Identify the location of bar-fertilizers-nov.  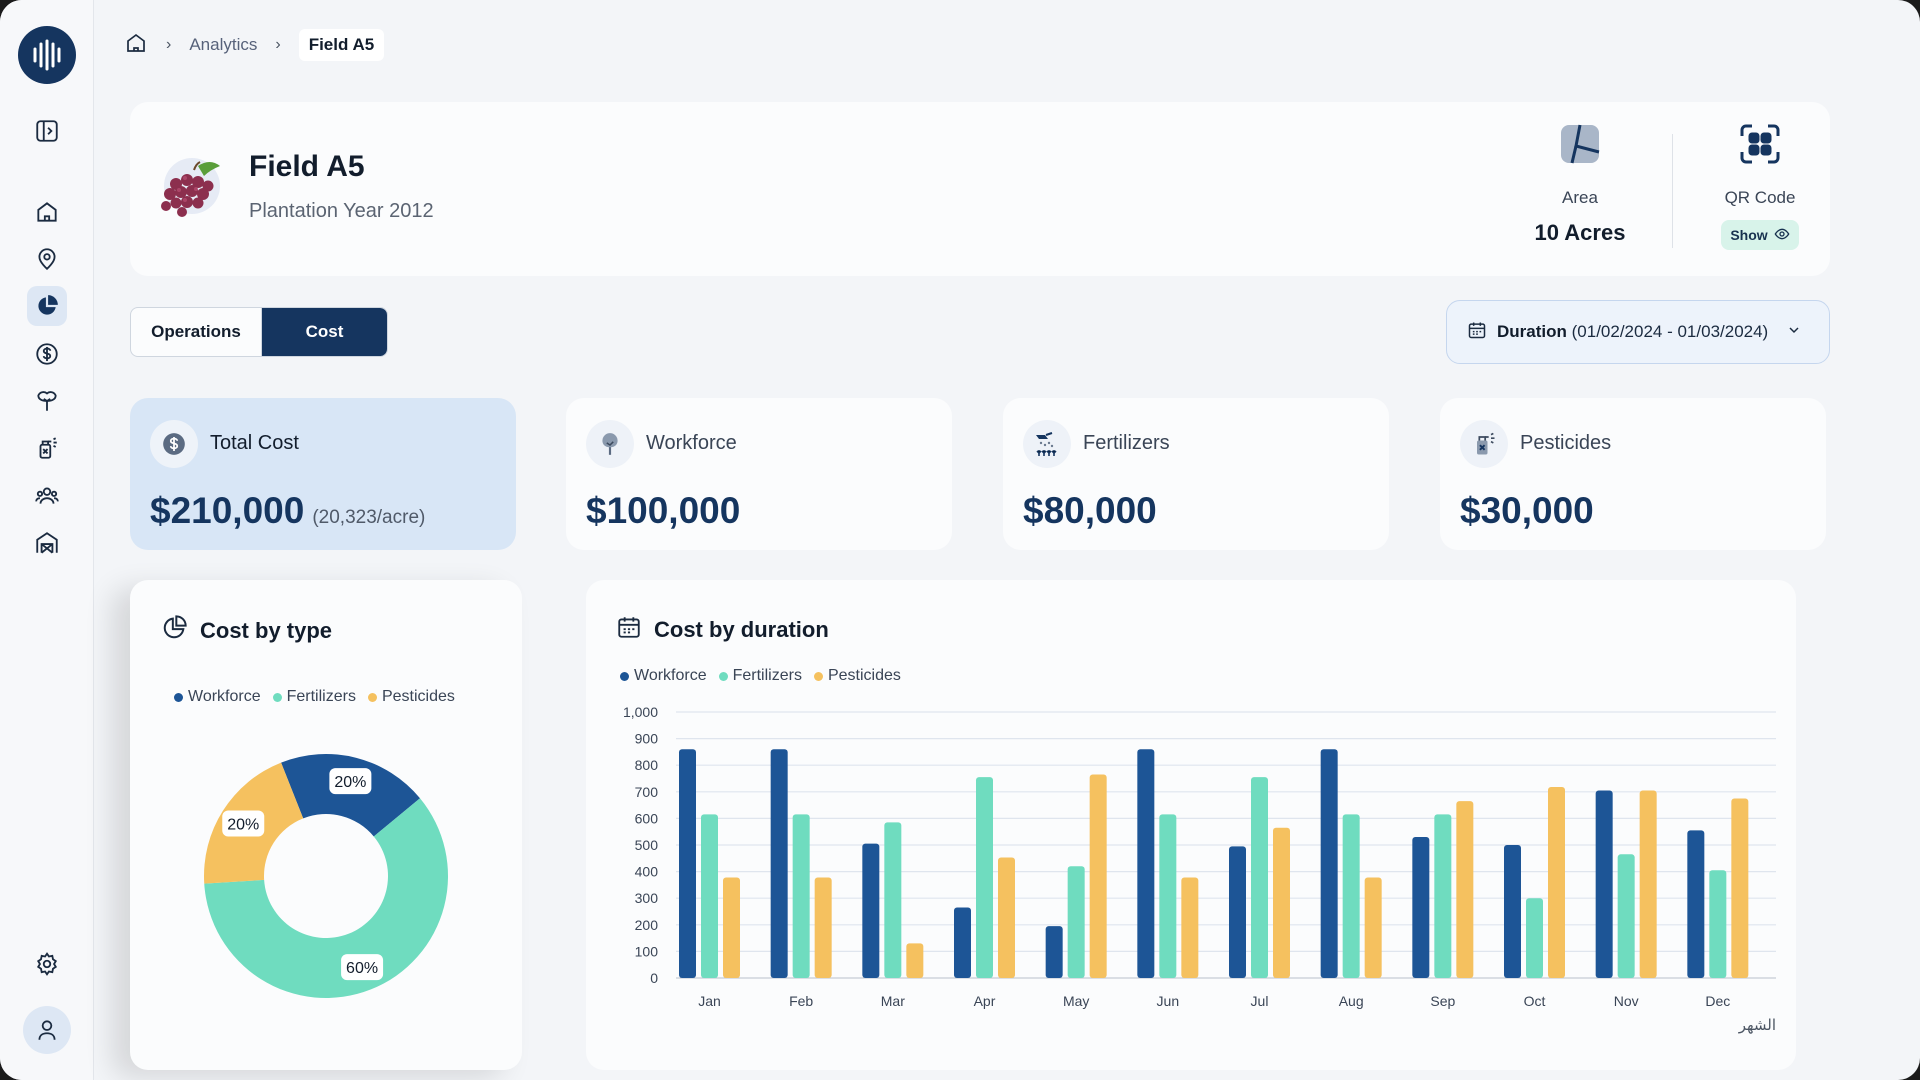
(1626, 916).